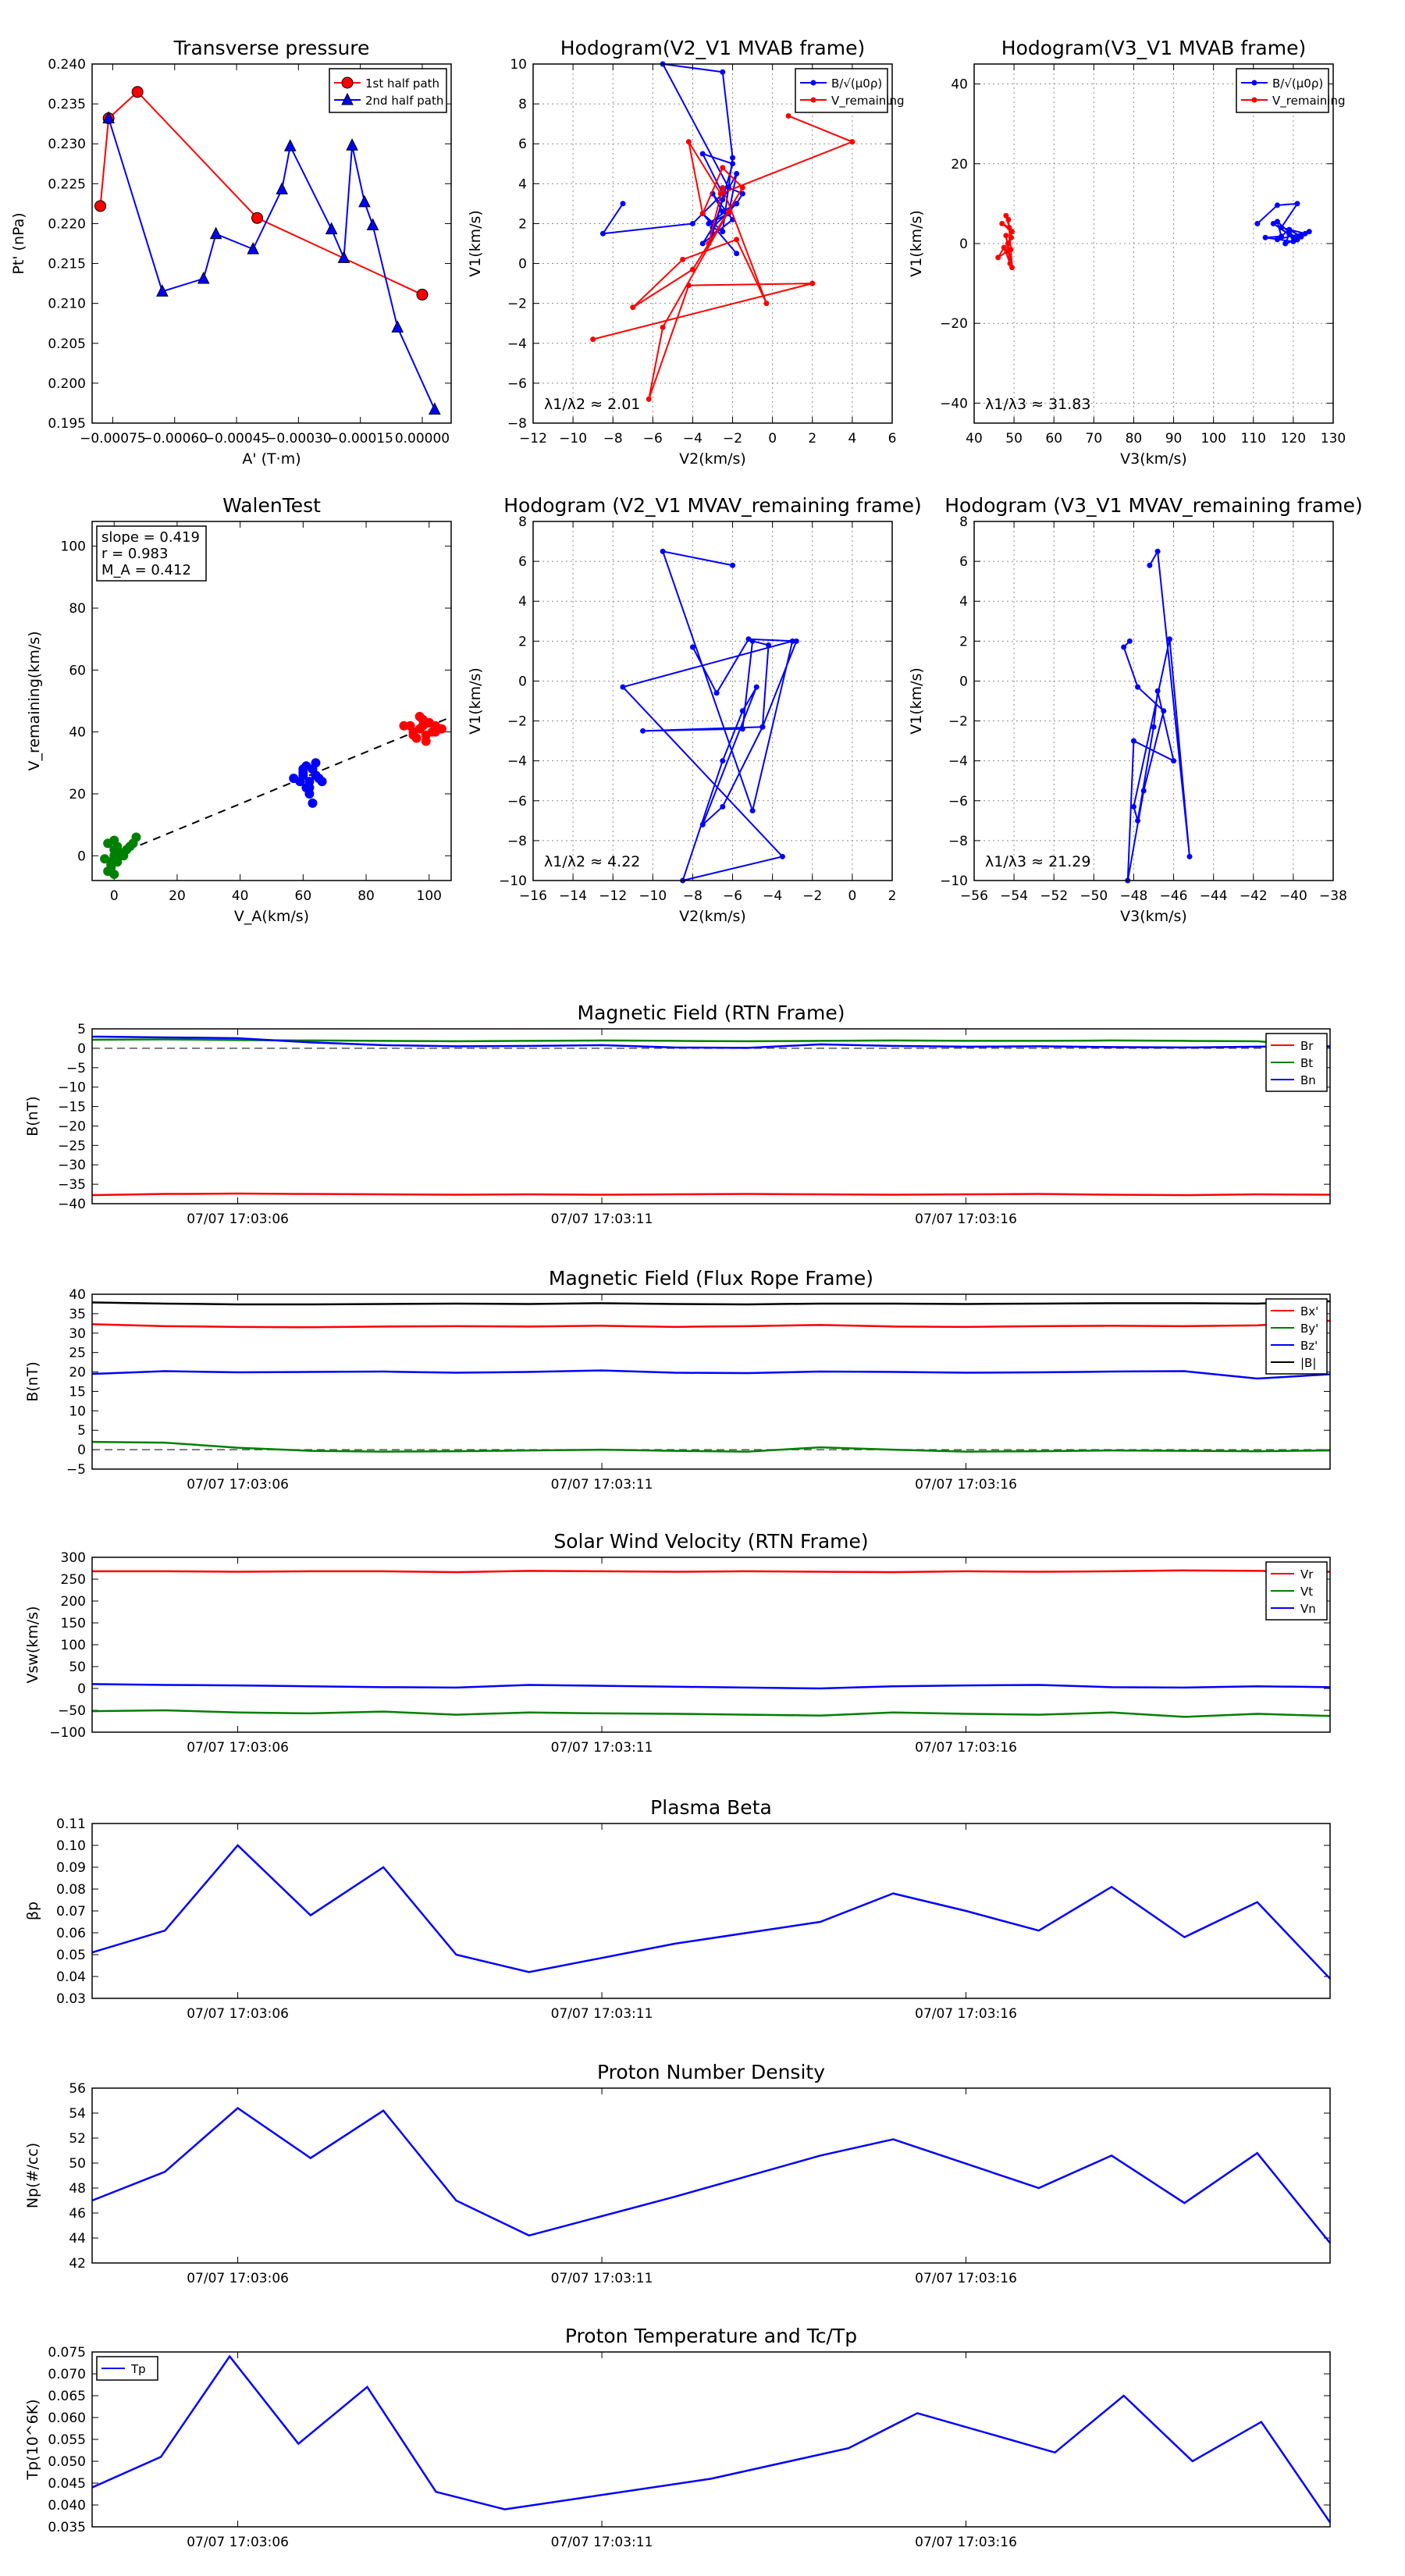 The width and height of the screenshot is (1405, 2576). I want to click on y-tick-label: 80, so click(77, 609).